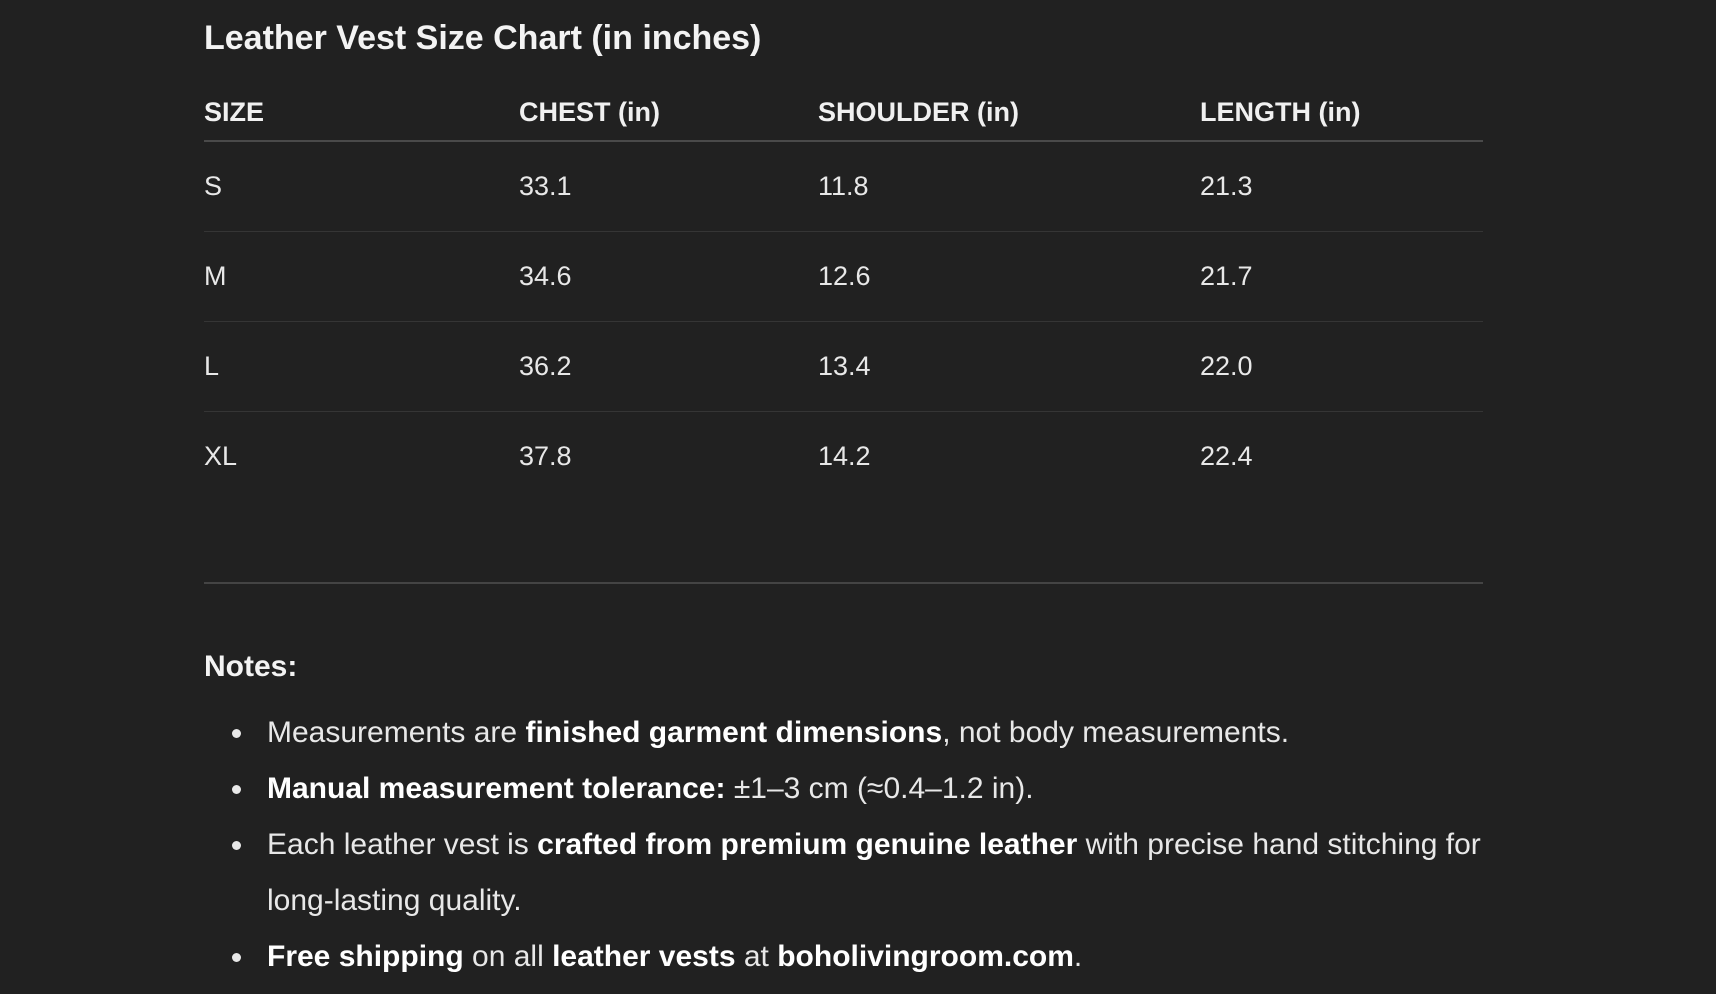 The height and width of the screenshot is (994, 1716). I want to click on table-cell: XL, so click(221, 456).